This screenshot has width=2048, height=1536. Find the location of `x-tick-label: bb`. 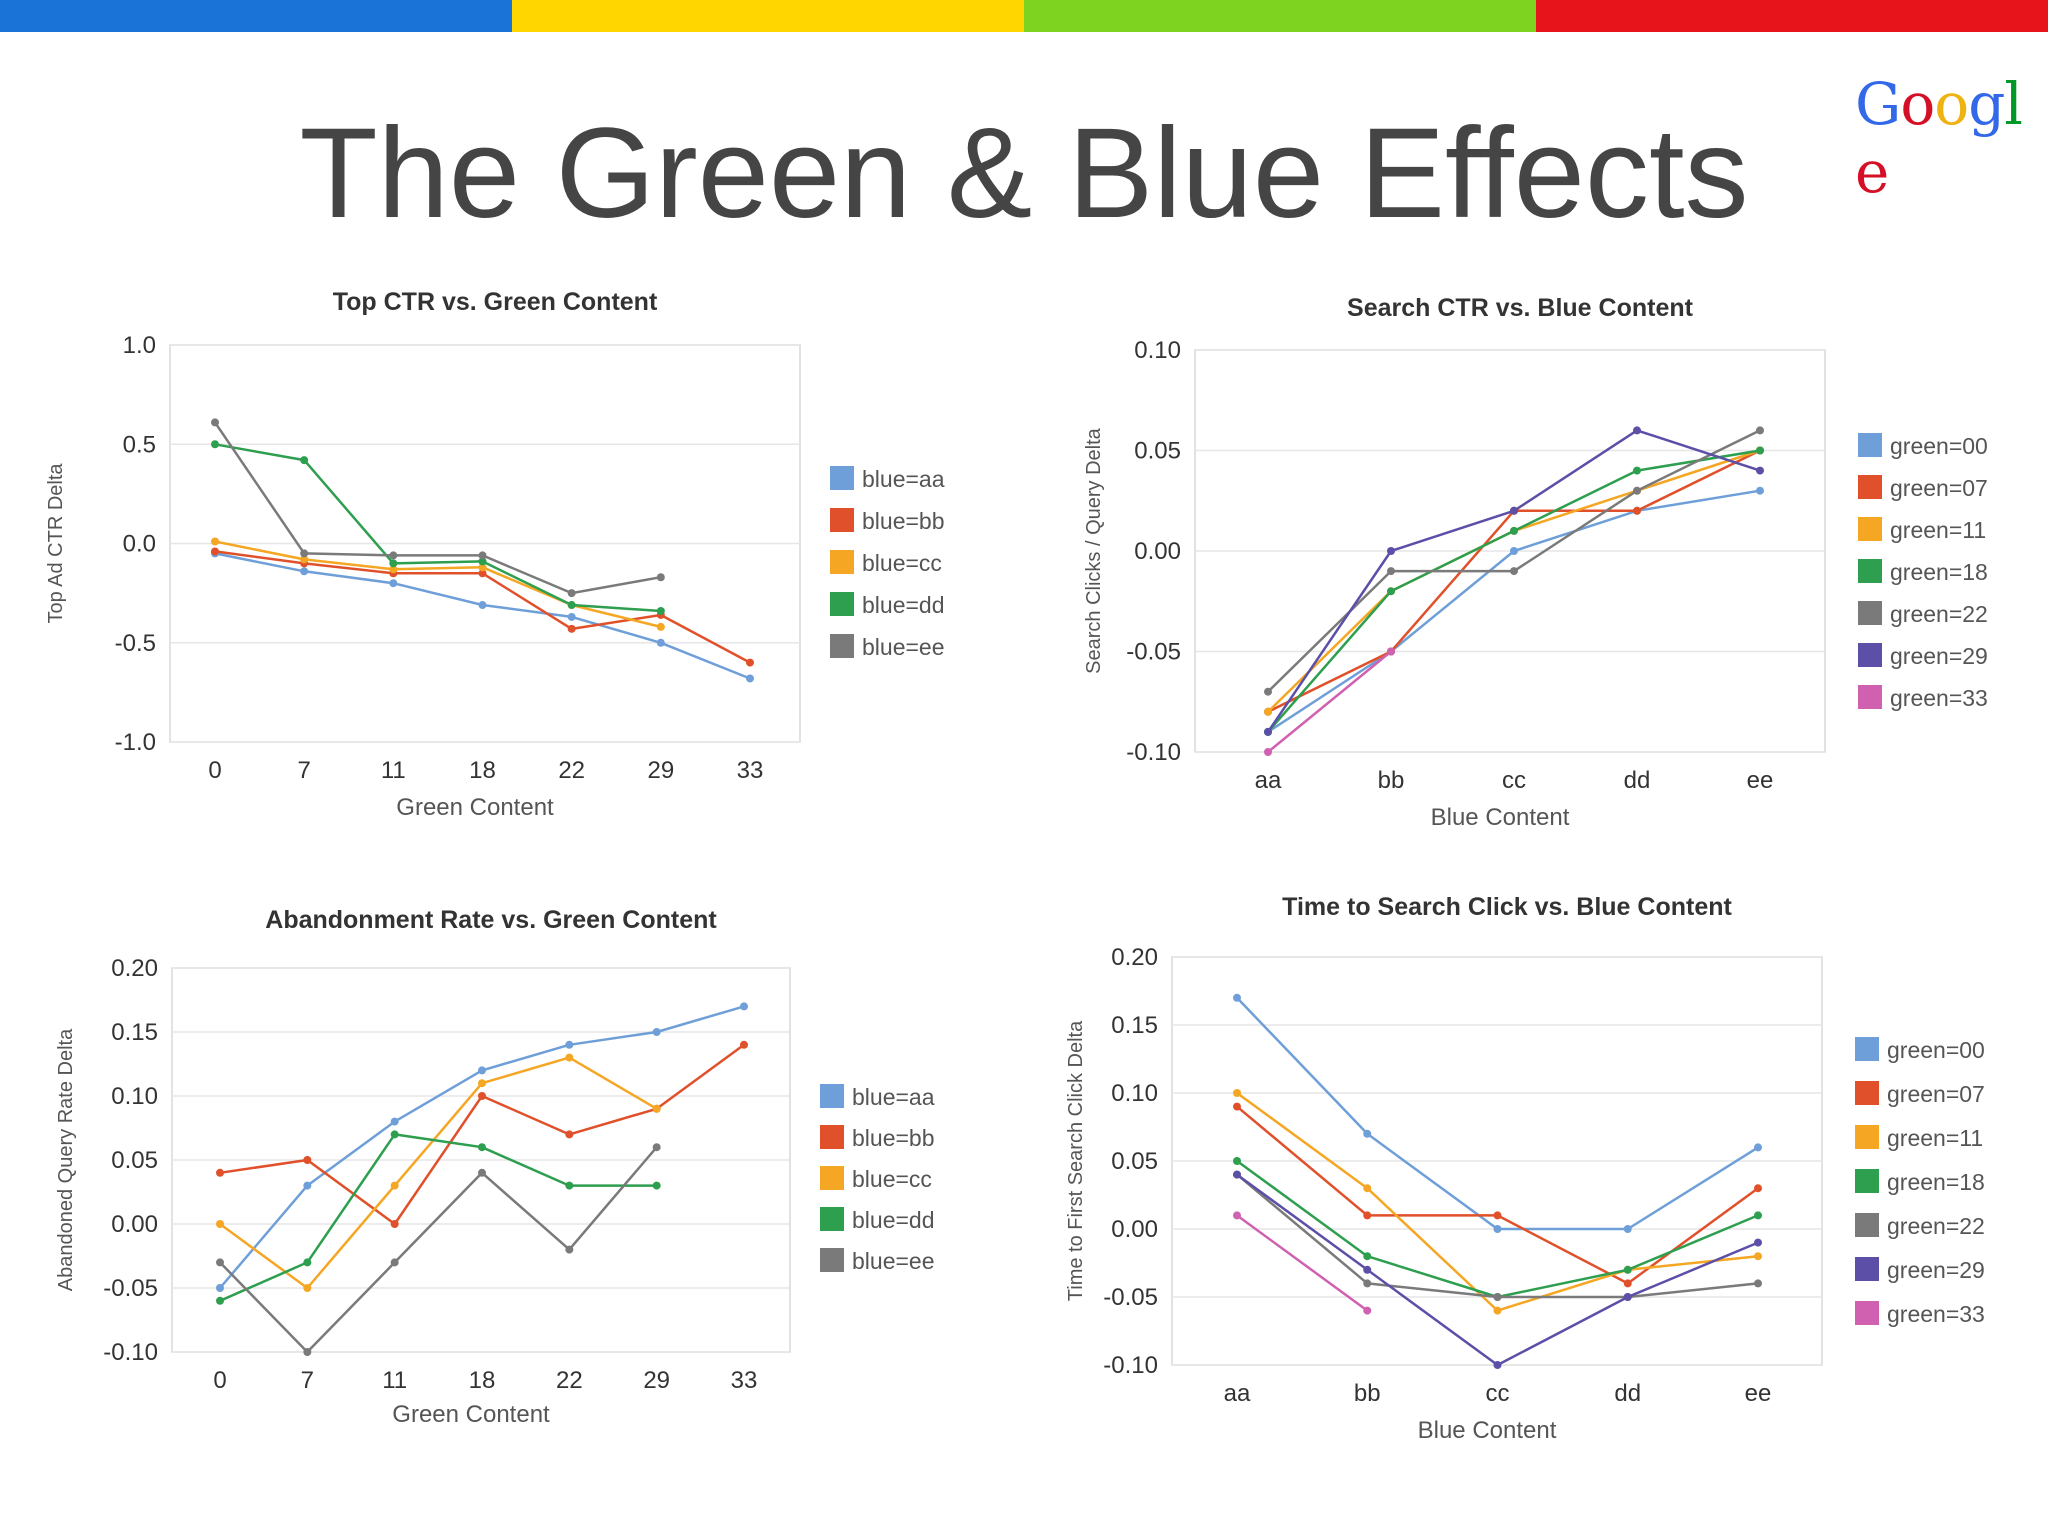

x-tick-label: bb is located at coordinates (1367, 1393).